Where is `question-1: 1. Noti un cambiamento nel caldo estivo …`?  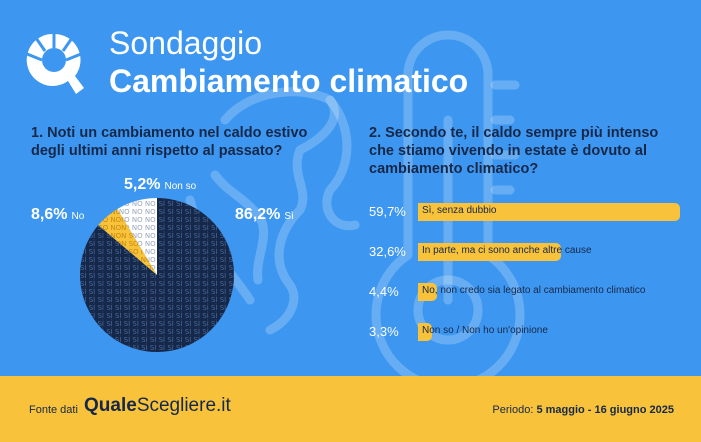 question-1: 1. Noti un cambiamento nel caldo estivo … is located at coordinates (169, 142).